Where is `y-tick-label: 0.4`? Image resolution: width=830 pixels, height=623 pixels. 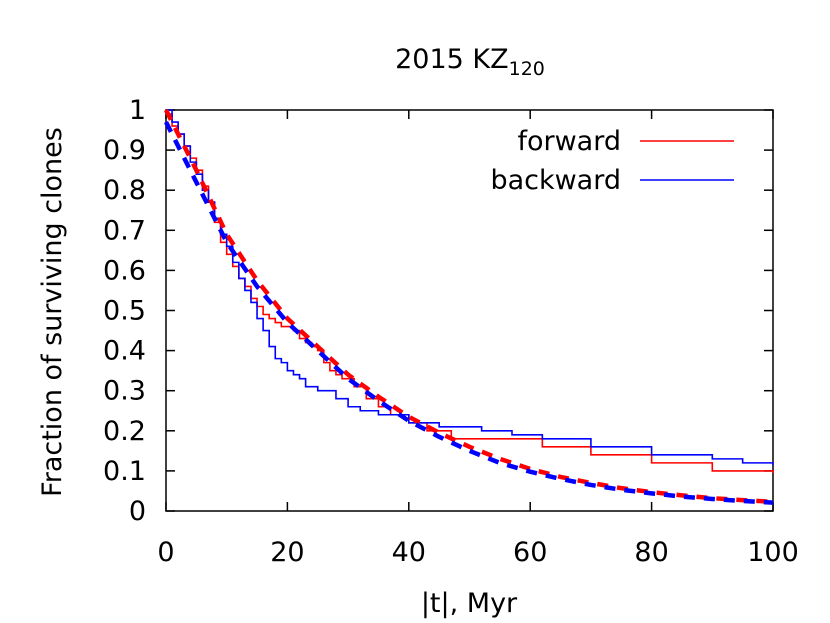
y-tick-label: 0.4 is located at coordinates (124, 351).